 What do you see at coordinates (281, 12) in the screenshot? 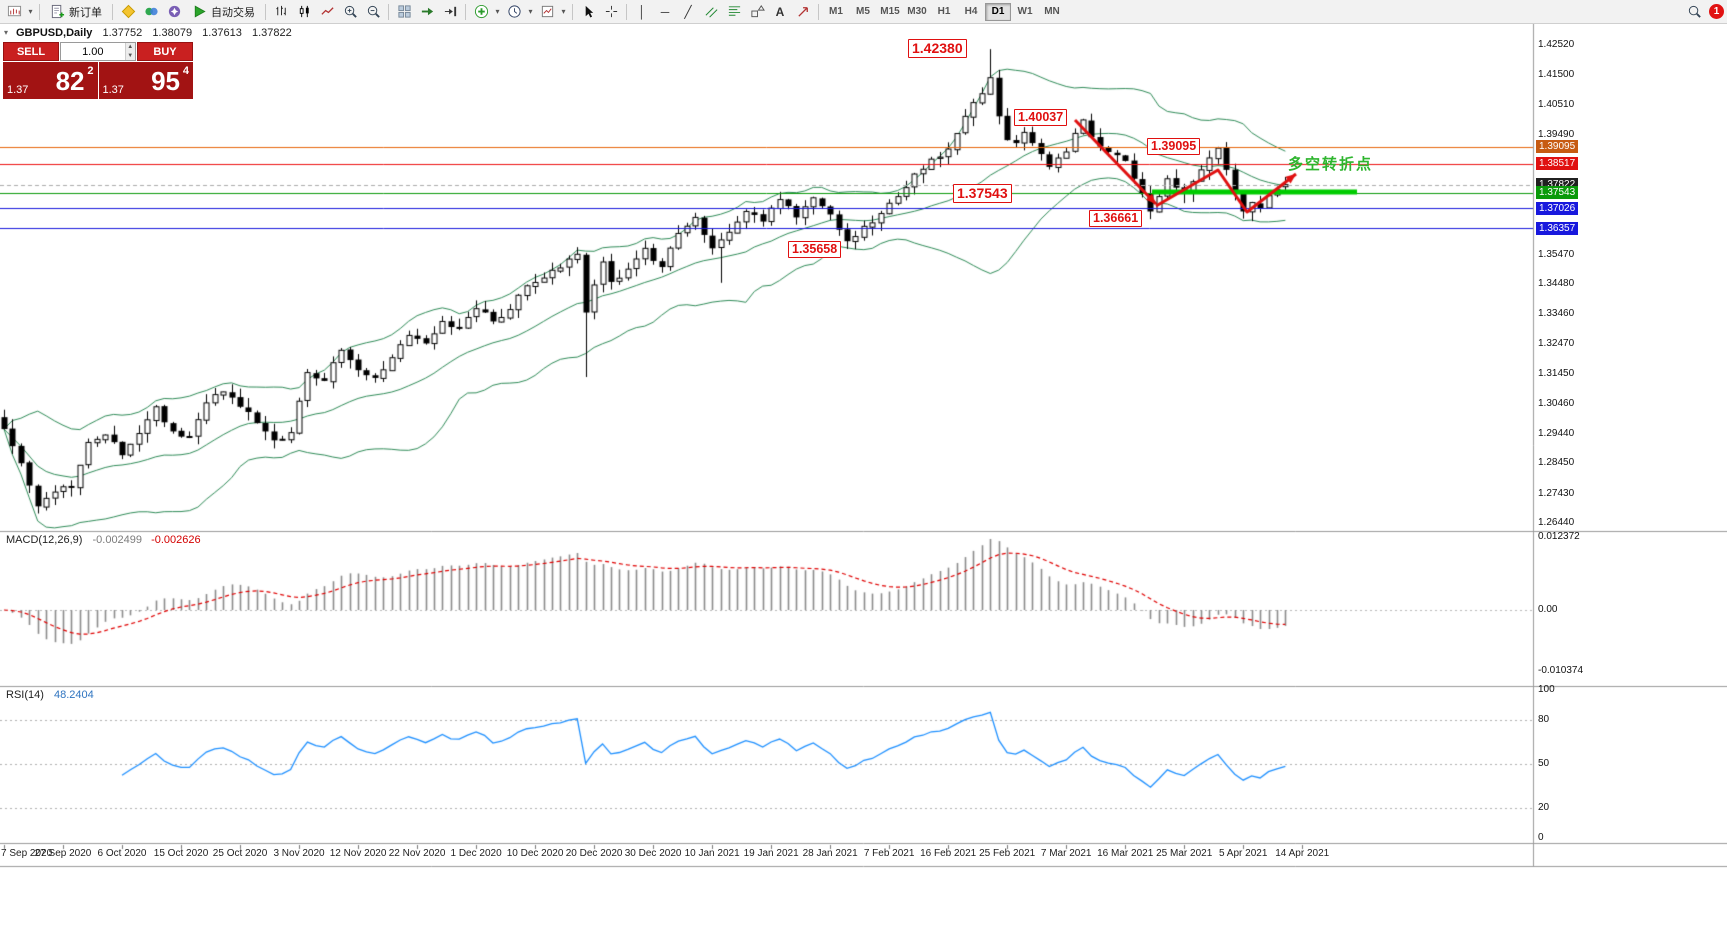
I see `bar-chart-icon` at bounding box center [281, 12].